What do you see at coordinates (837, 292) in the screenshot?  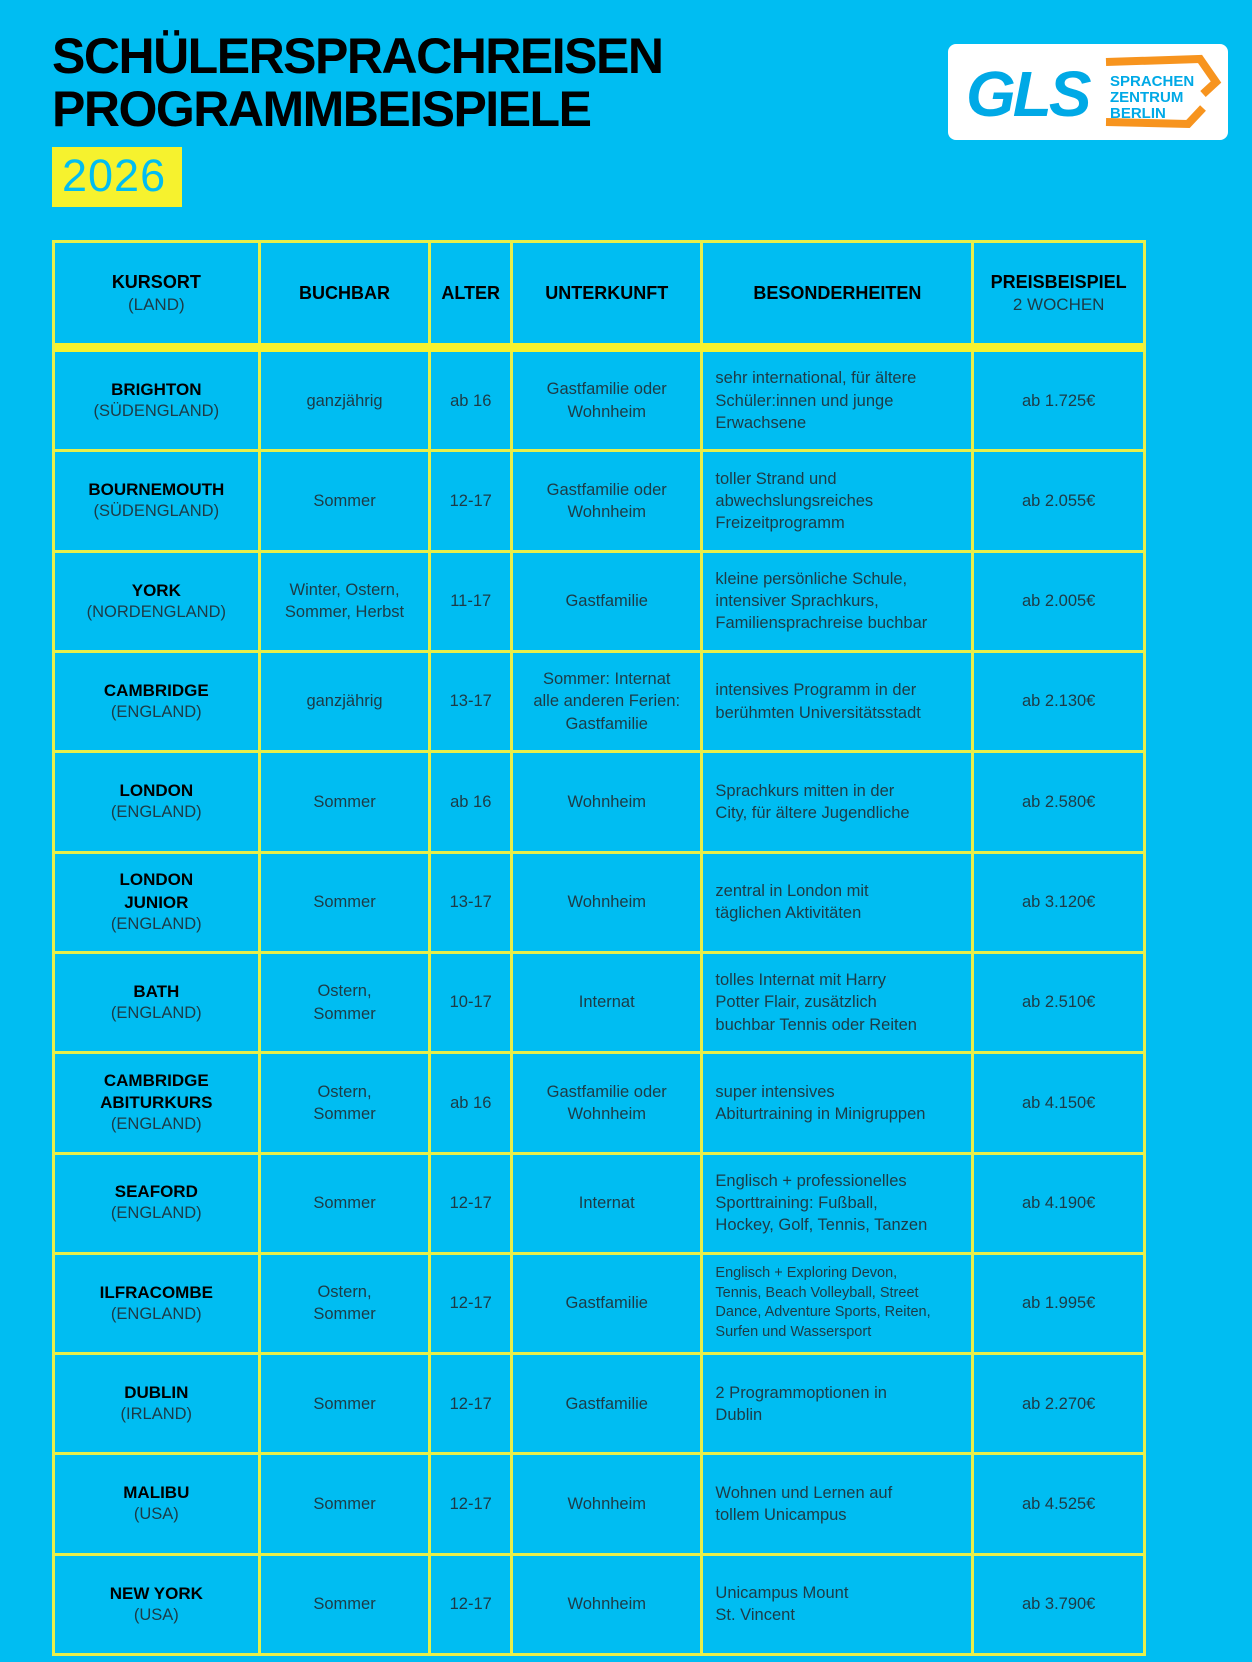 I see `header-label: BESONDERHEITEN` at bounding box center [837, 292].